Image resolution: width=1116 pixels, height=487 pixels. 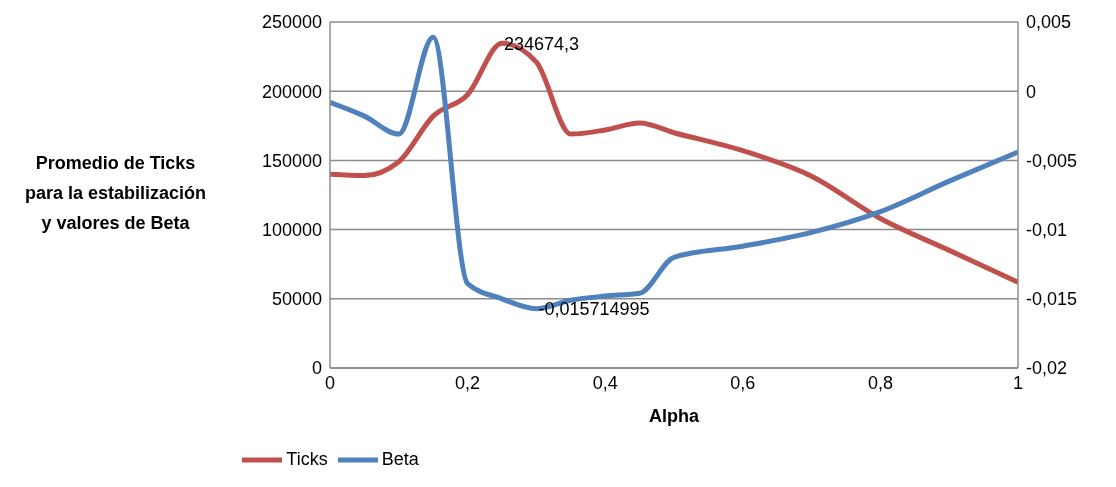 I want to click on y2-tick-label: -0,02, so click(x=1047, y=368).